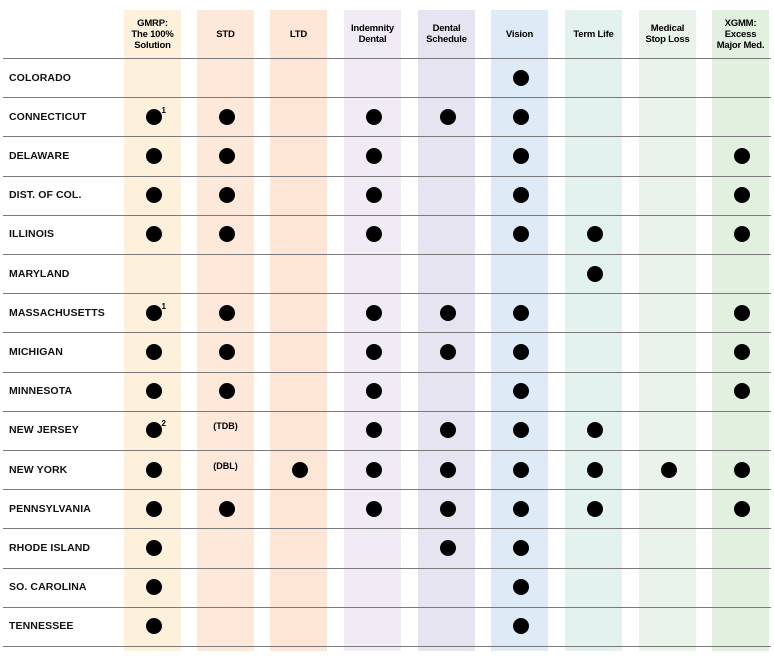 This screenshot has height=658, width=774. What do you see at coordinates (225, 34) in the screenshot?
I see `column-header-std: STD` at bounding box center [225, 34].